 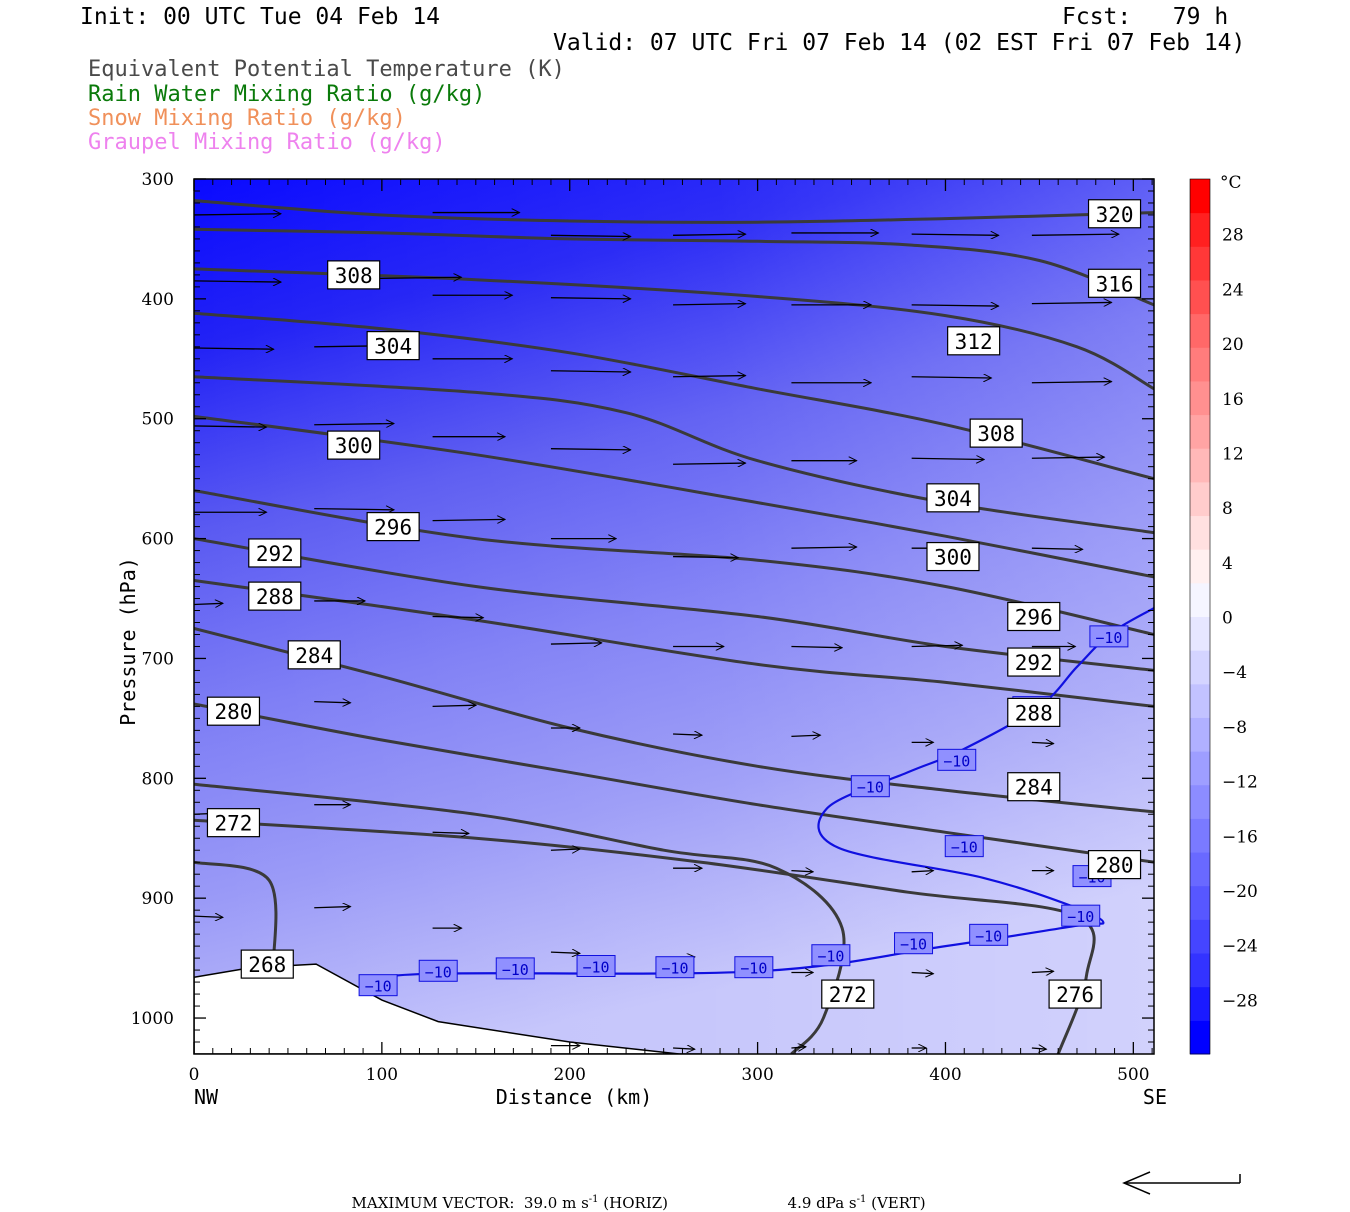 What do you see at coordinates (1233, 400) in the screenshot?
I see `colorbar-label: 16` at bounding box center [1233, 400].